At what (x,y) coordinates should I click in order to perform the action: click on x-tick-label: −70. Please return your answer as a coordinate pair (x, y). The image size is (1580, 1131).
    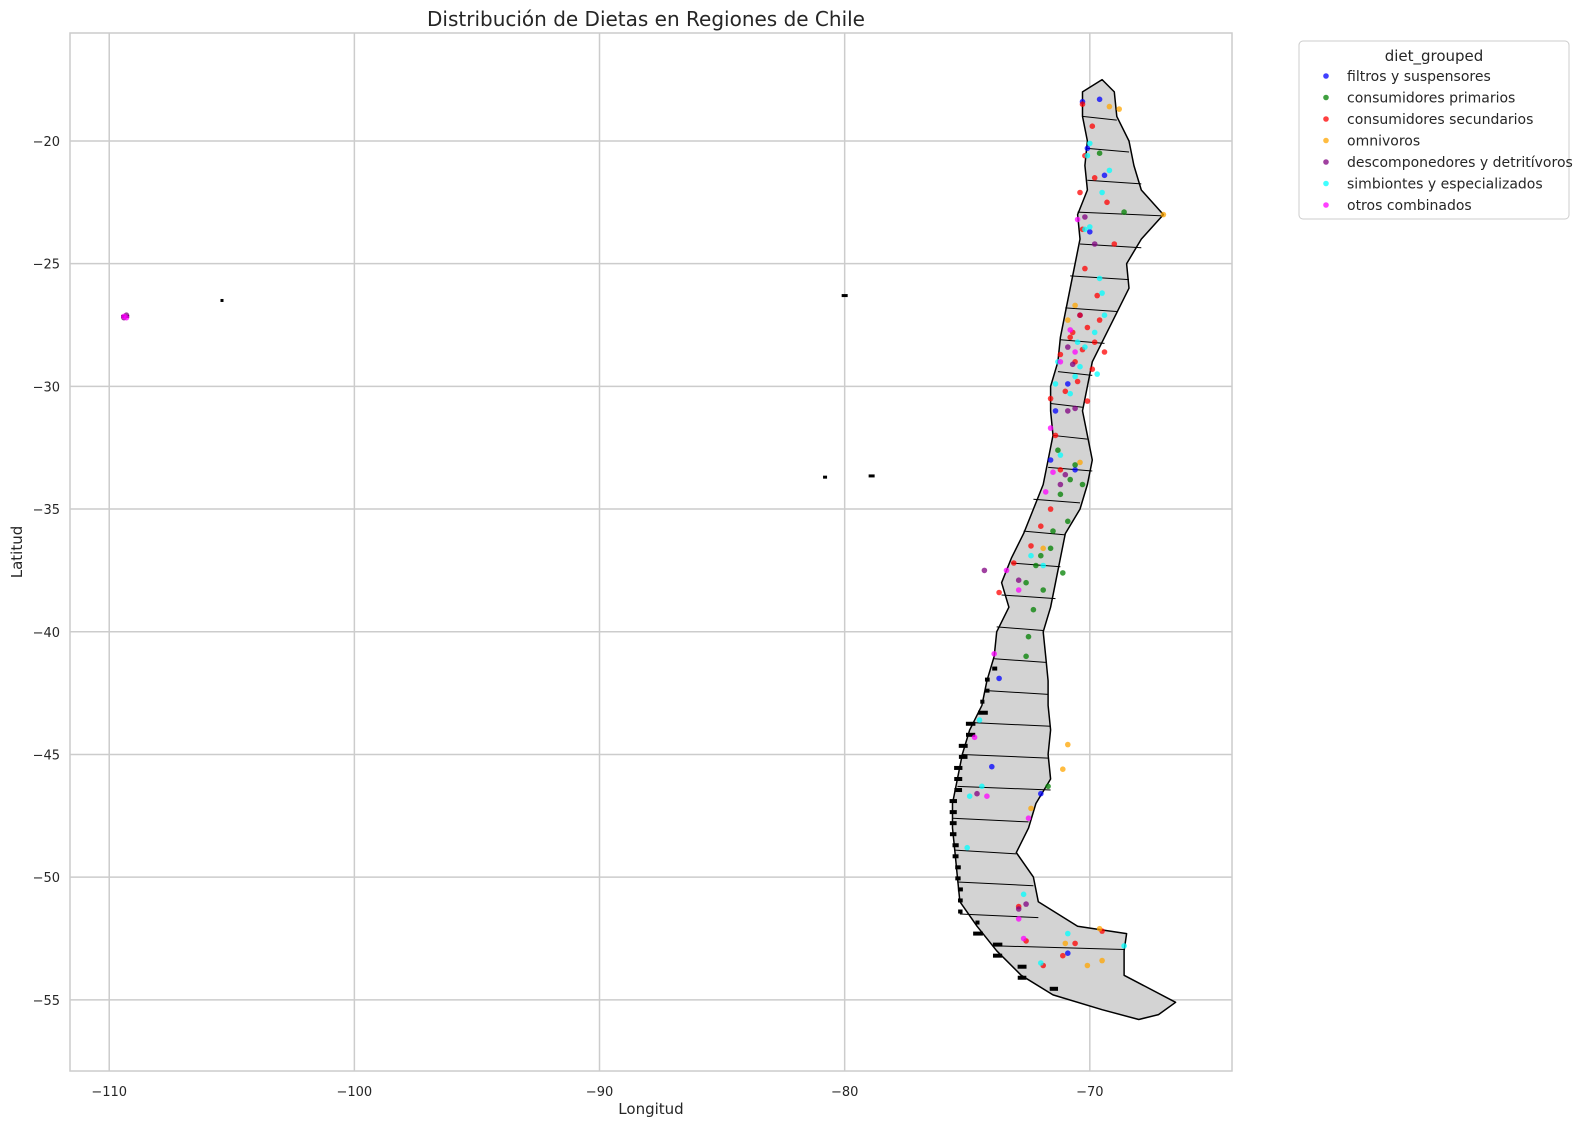
    Looking at the image, I should click on (1089, 1092).